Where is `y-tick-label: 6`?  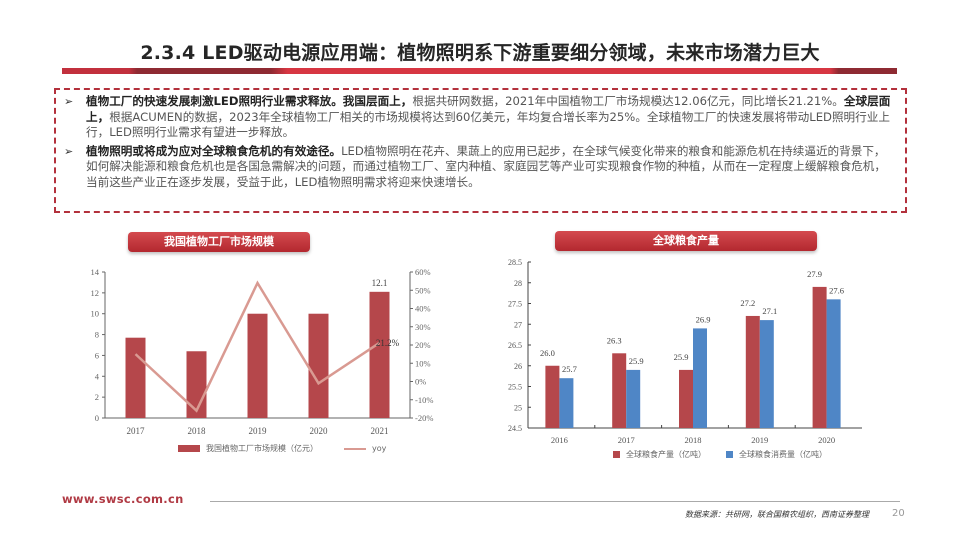
y-tick-label: 6 is located at coordinates (97, 355).